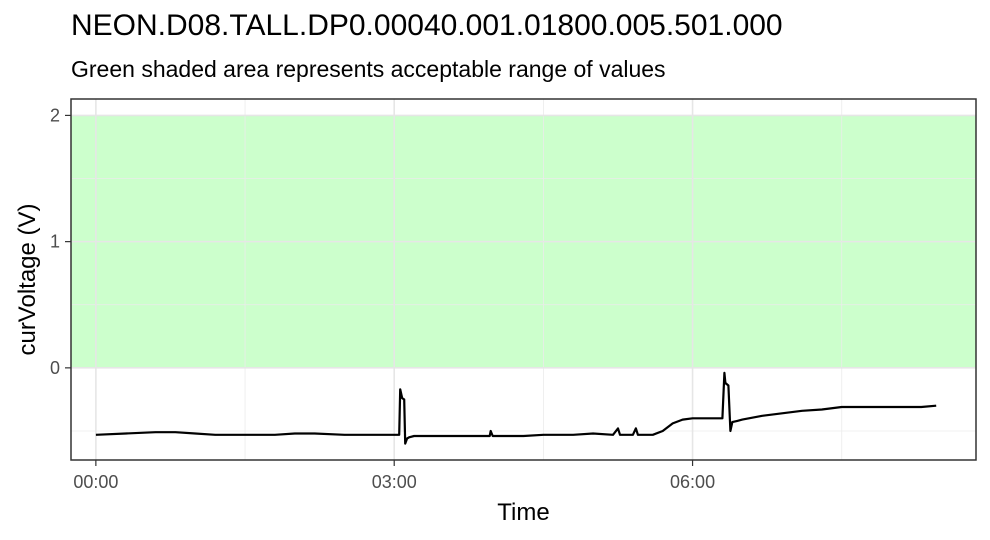  What do you see at coordinates (55, 115) in the screenshot?
I see `y-tick-label: 2` at bounding box center [55, 115].